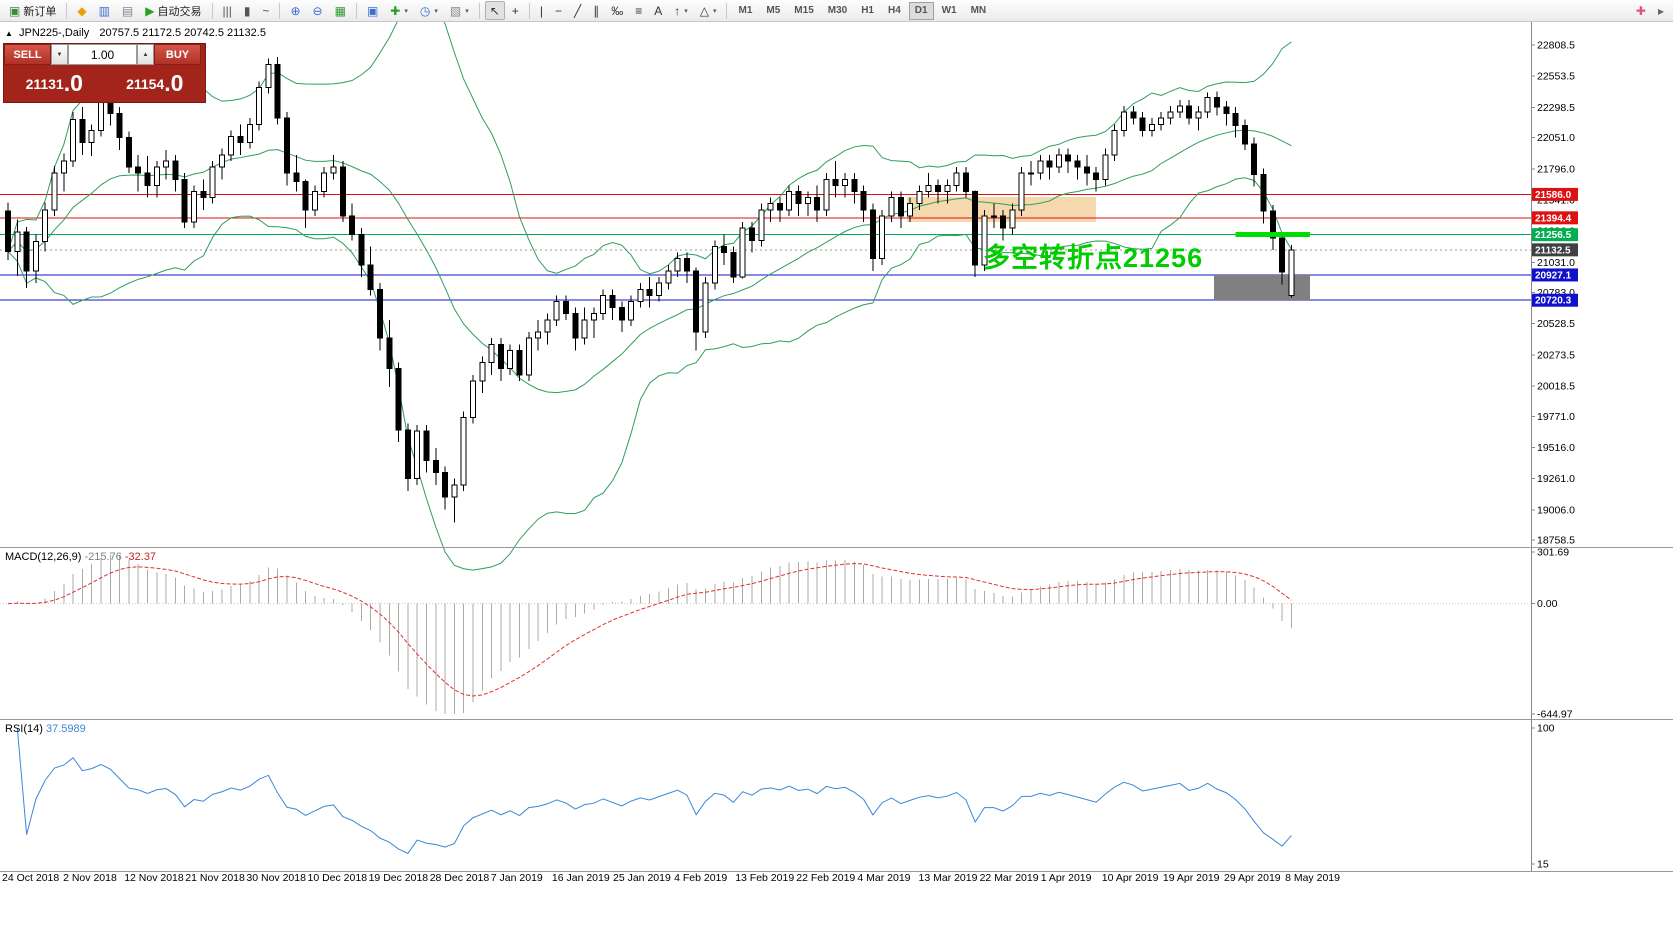  I want to click on arrows-tool-button: ↑ ▾, so click(681, 10).